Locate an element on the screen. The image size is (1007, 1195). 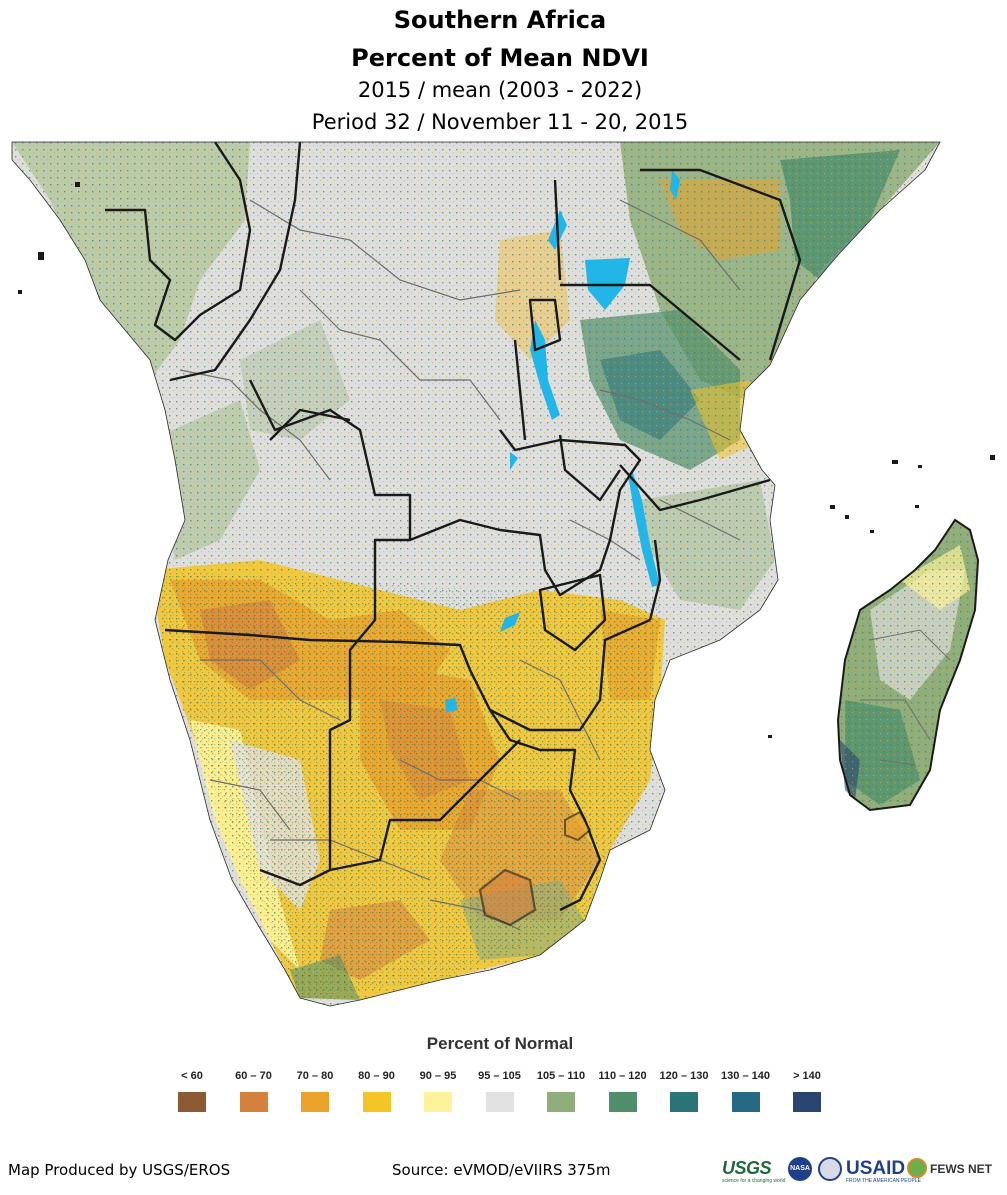
producer-credit: Map Produced by USGS/EROS is located at coordinates (119, 1170).